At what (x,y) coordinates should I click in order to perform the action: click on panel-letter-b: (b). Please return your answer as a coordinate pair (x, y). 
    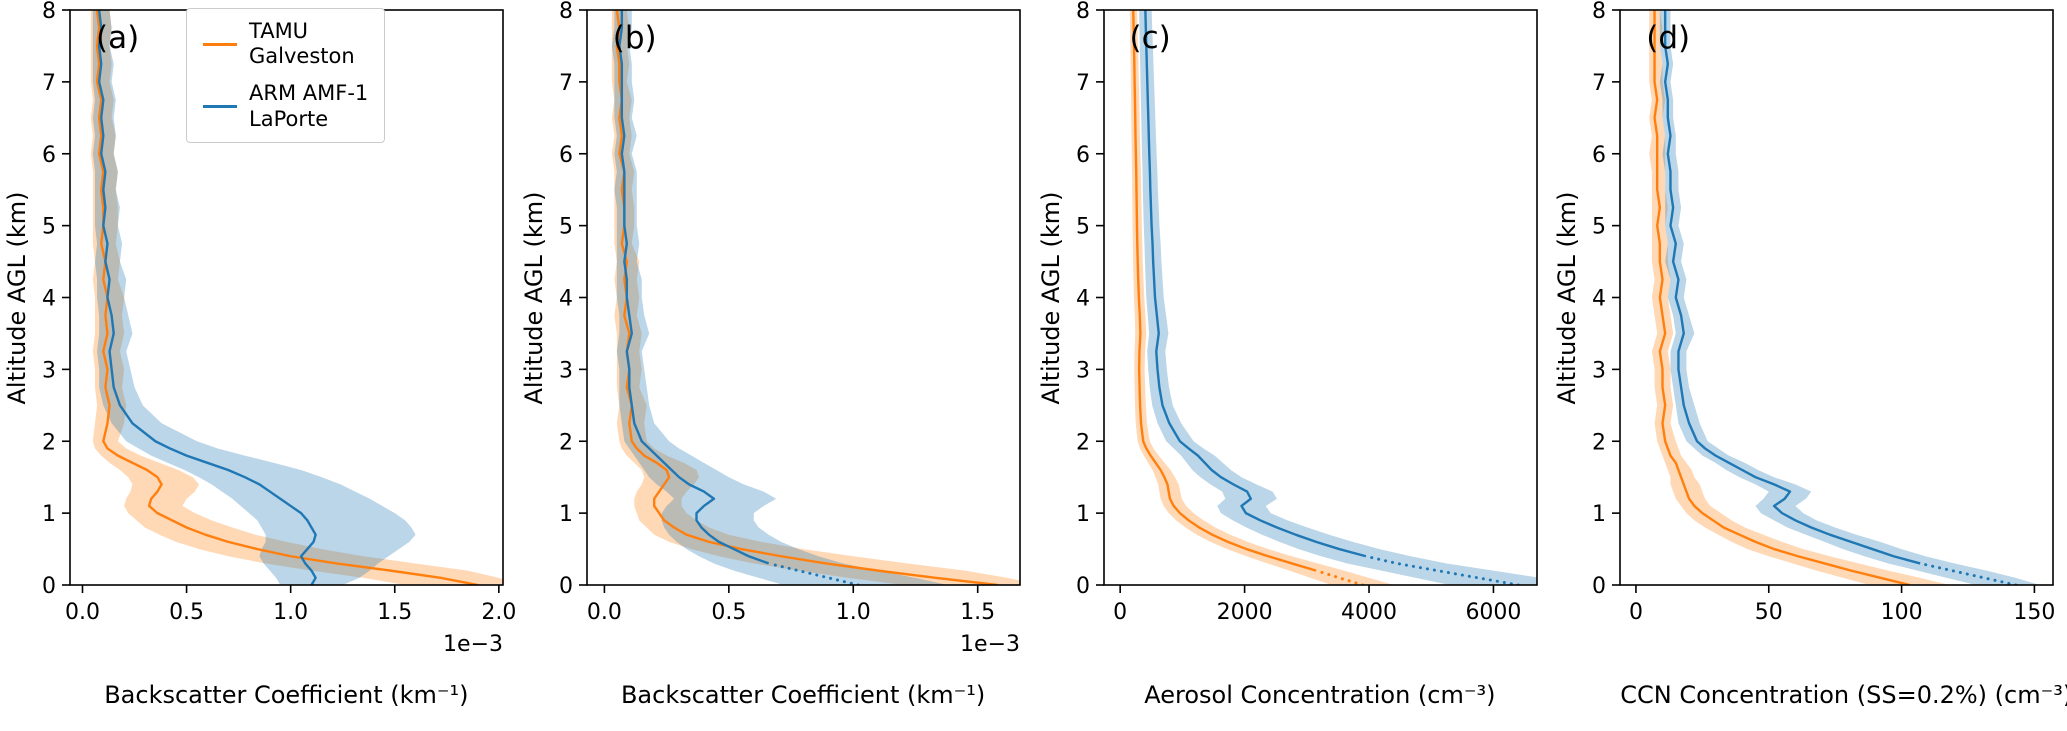
    Looking at the image, I should click on (634, 38).